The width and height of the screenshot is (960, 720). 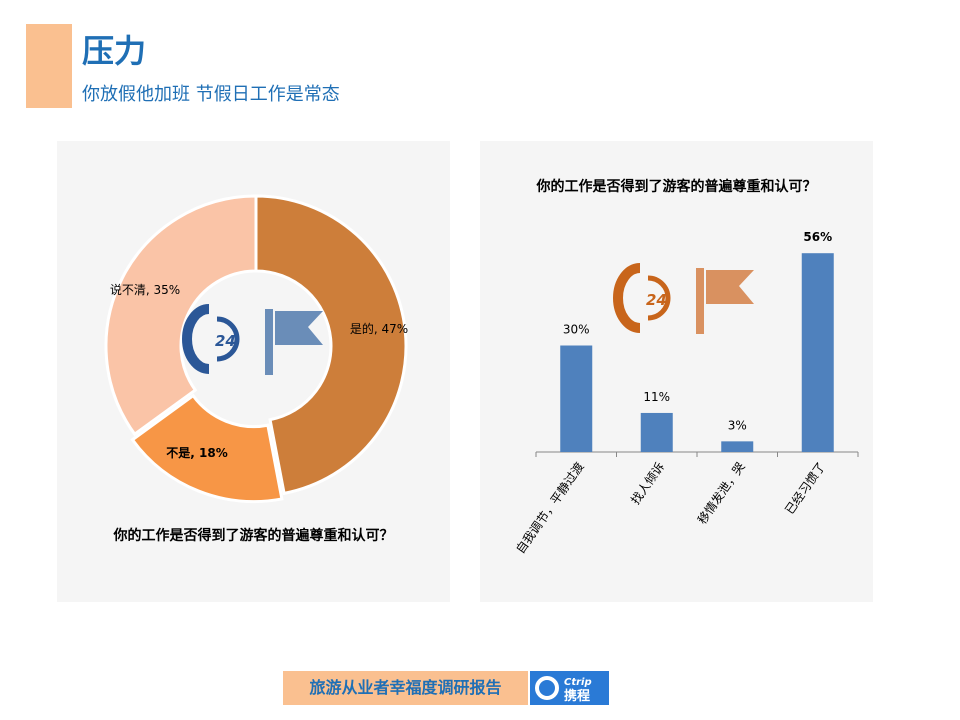 What do you see at coordinates (253, 536) in the screenshot?
I see `pie-title: 你的工作是否得到了游客的普遍尊重和认可？` at bounding box center [253, 536].